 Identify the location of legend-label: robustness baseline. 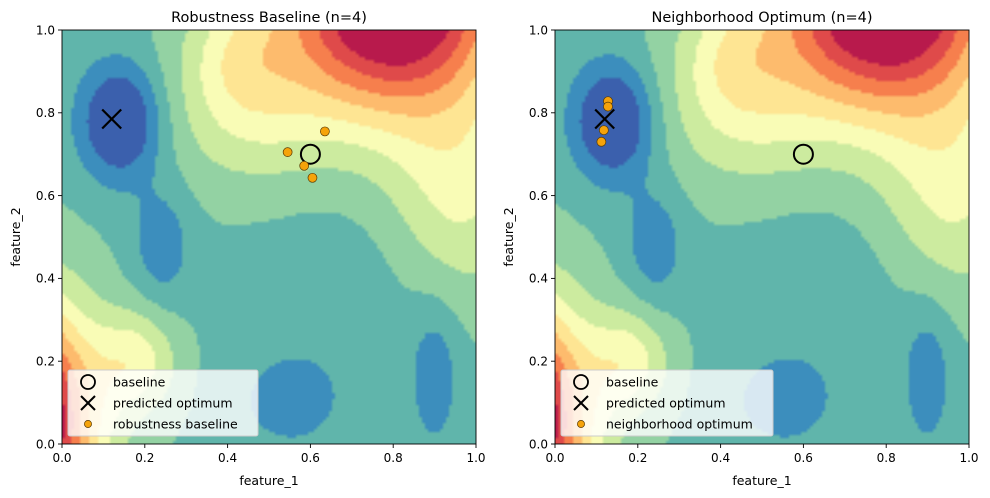
(175, 424).